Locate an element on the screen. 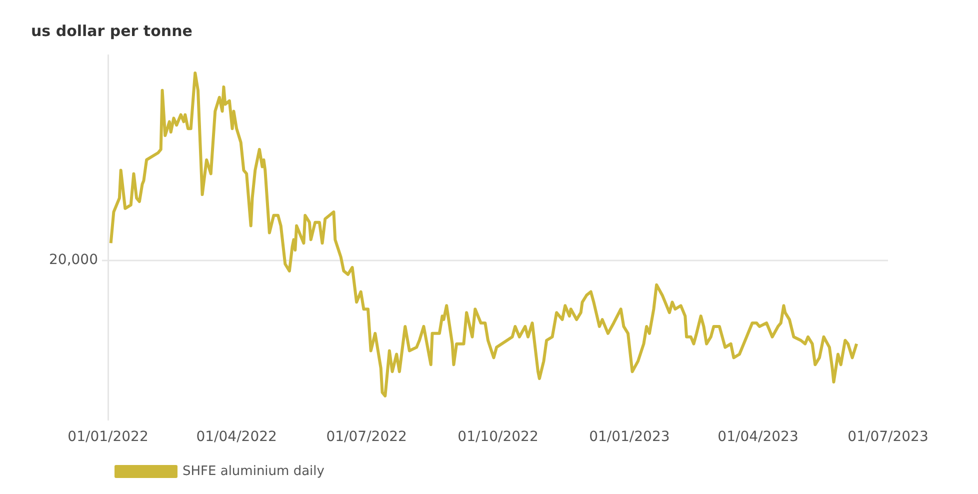 Image resolution: width=978 pixels, height=494 pixels. x-tick-label: 01/04/2023 is located at coordinates (758, 437).